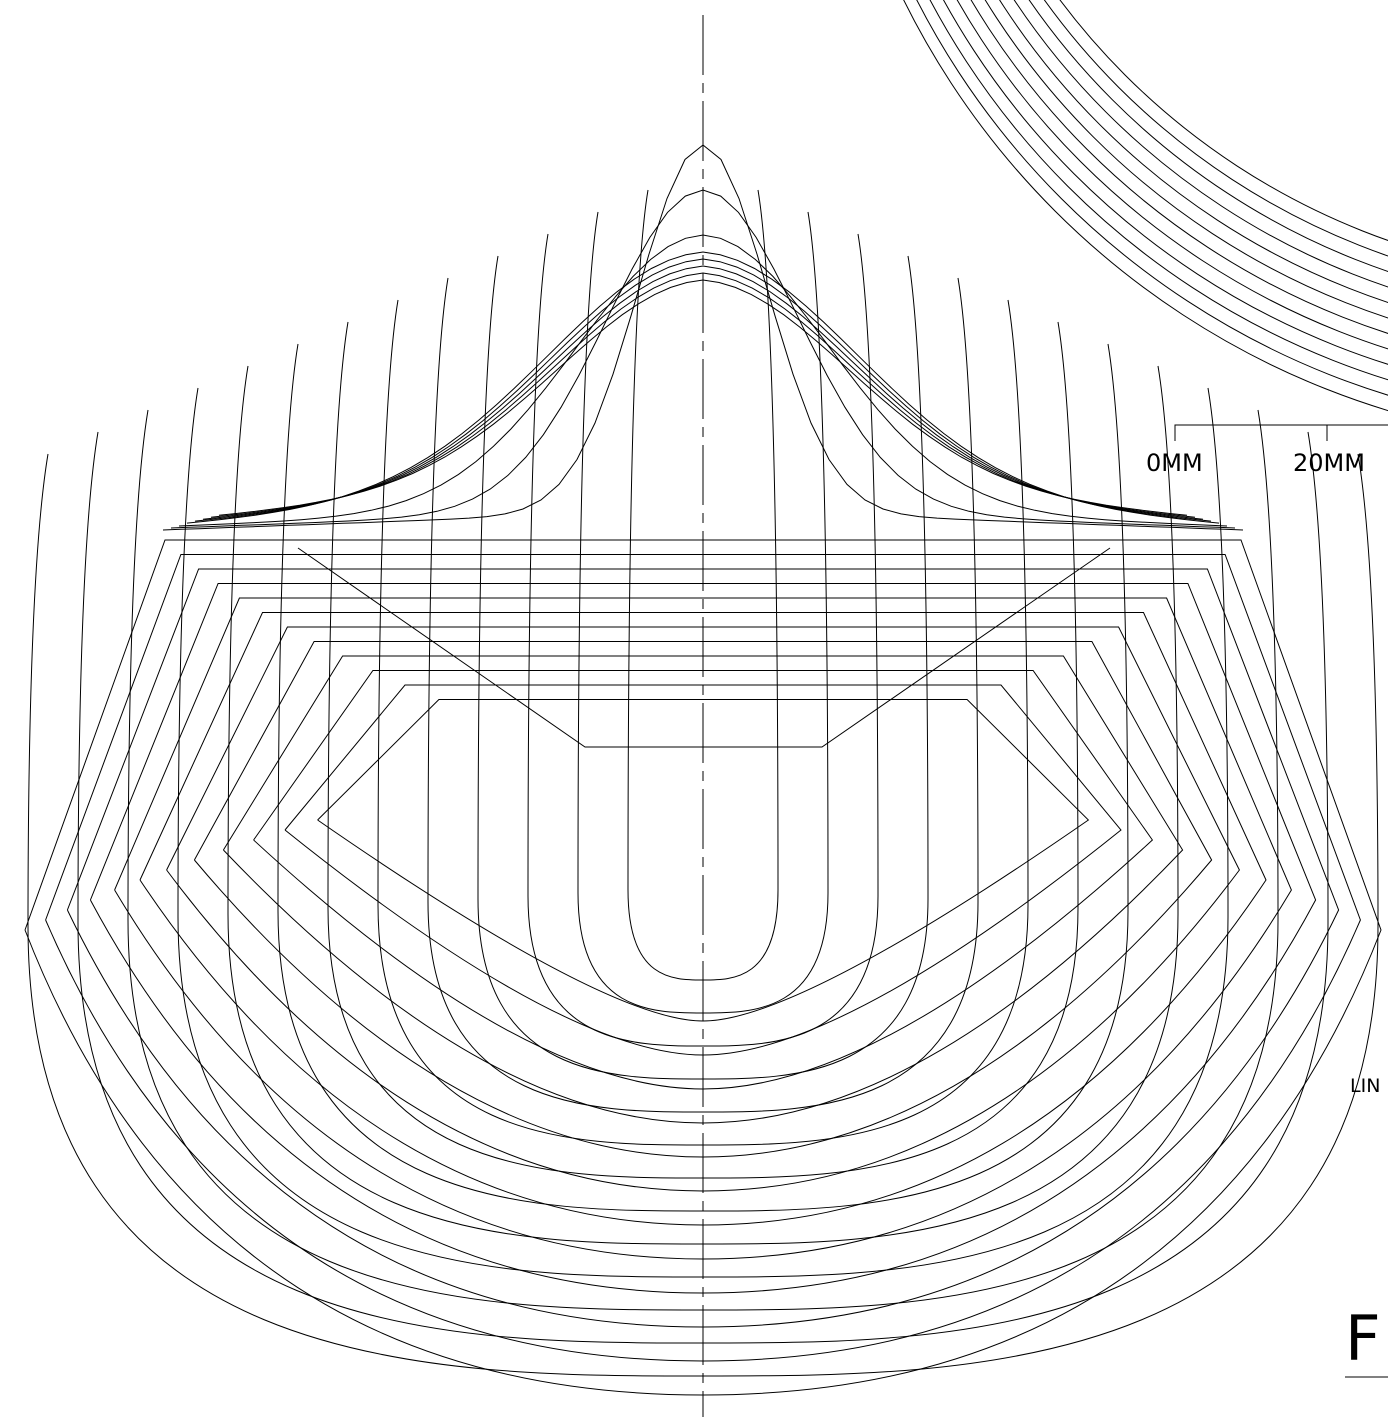  Describe the element at coordinates (1329, 463) in the screenshot. I see `scale-label: 20MM` at that location.